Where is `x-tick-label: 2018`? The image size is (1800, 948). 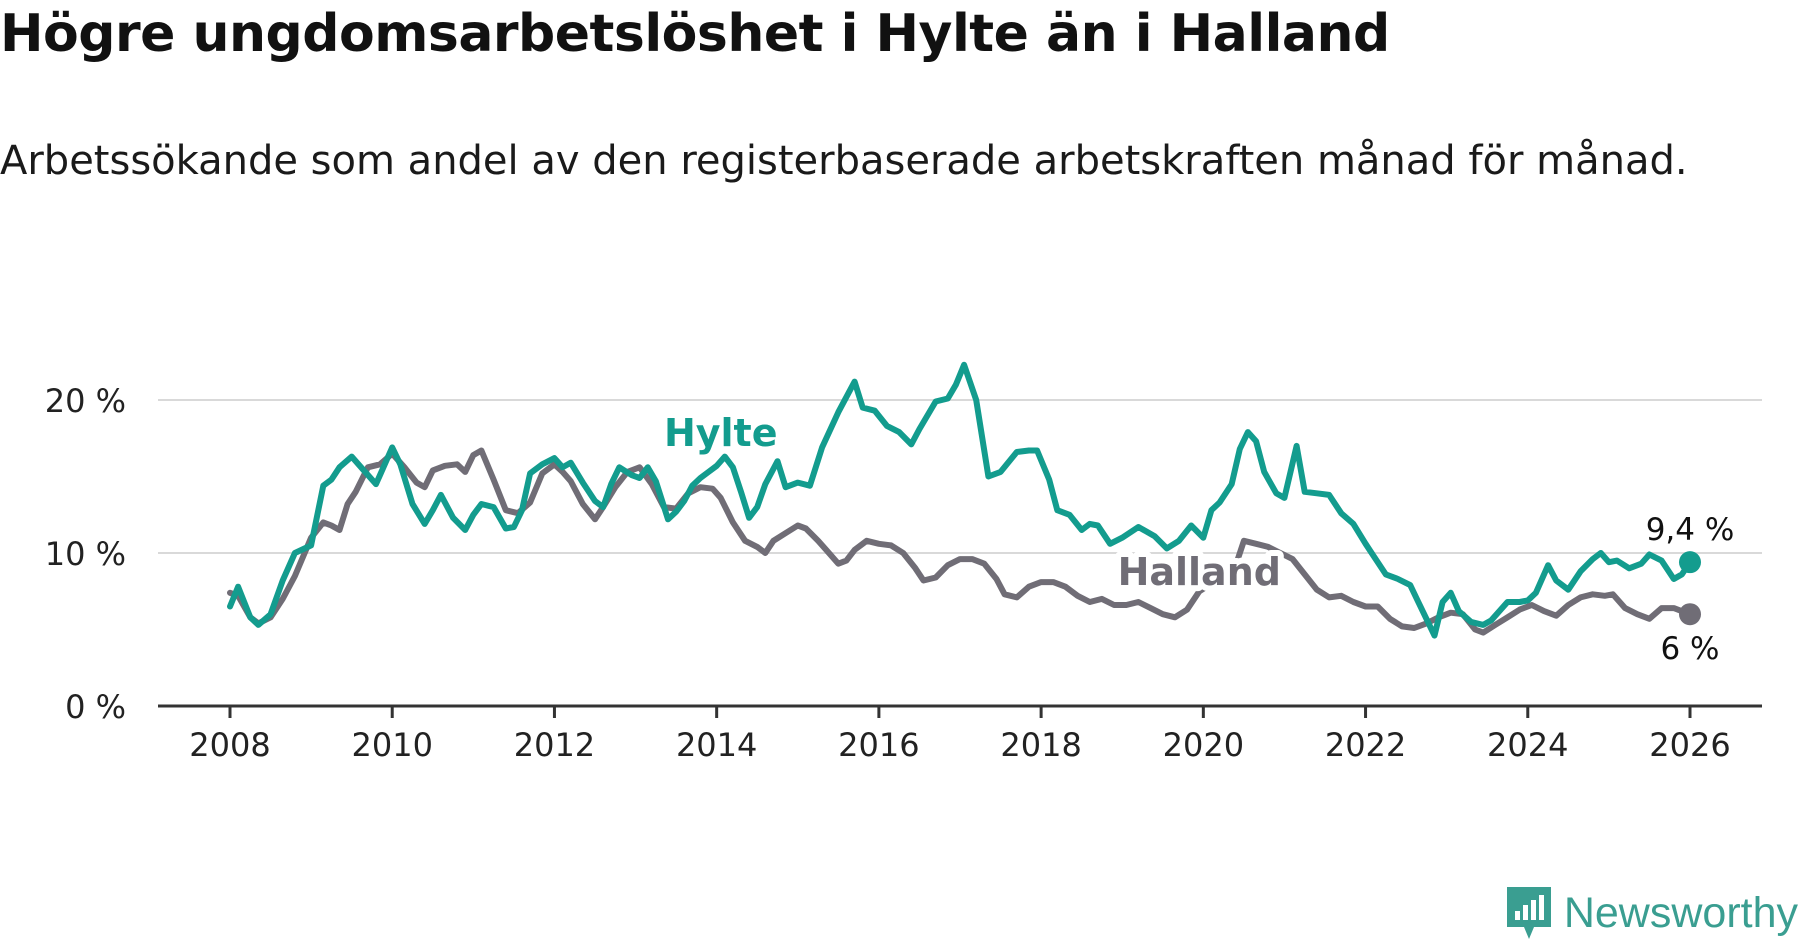
x-tick-label: 2018 is located at coordinates (1040, 745).